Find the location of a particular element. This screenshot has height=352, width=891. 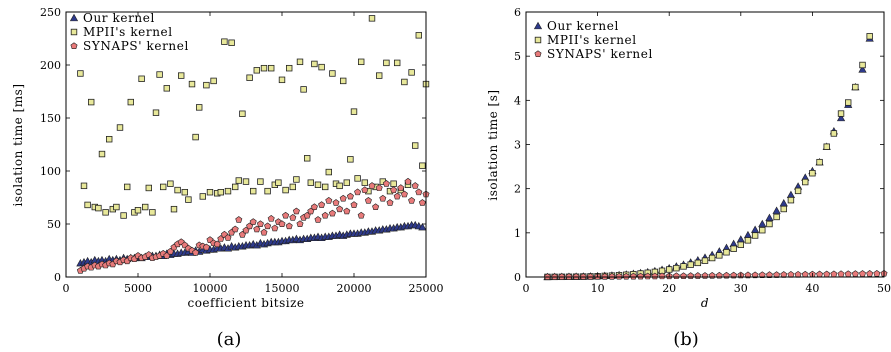

panel-b-ytick-label: 1 is located at coordinates (517, 233).